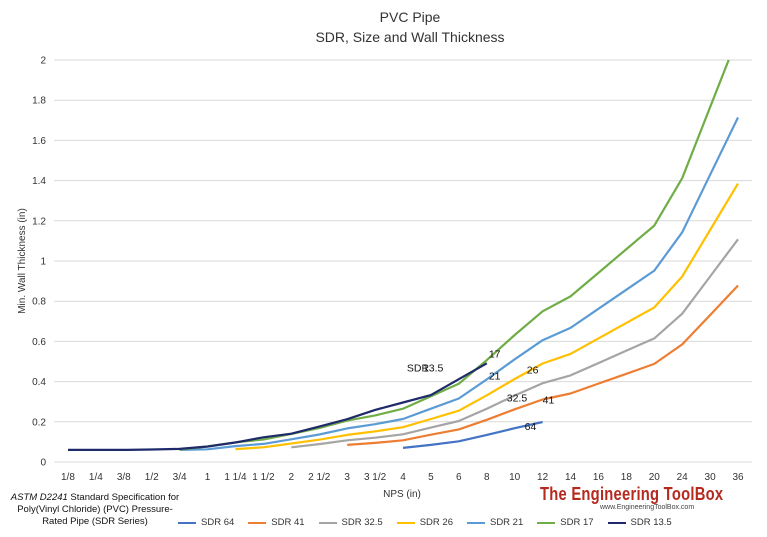 This screenshot has width=767, height=537. I want to click on x-tick-label: 20, so click(655, 477).